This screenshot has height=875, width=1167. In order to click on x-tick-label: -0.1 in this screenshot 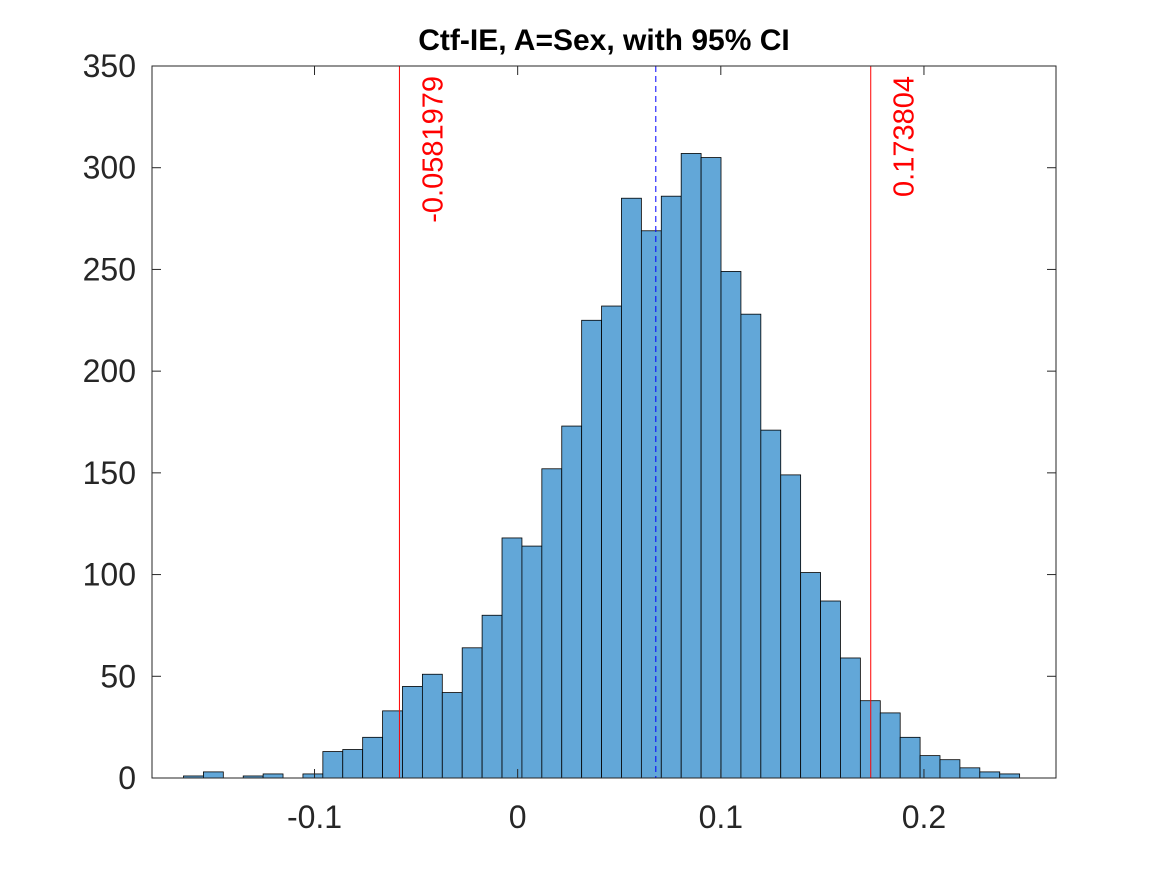, I will do `click(314, 817)`.